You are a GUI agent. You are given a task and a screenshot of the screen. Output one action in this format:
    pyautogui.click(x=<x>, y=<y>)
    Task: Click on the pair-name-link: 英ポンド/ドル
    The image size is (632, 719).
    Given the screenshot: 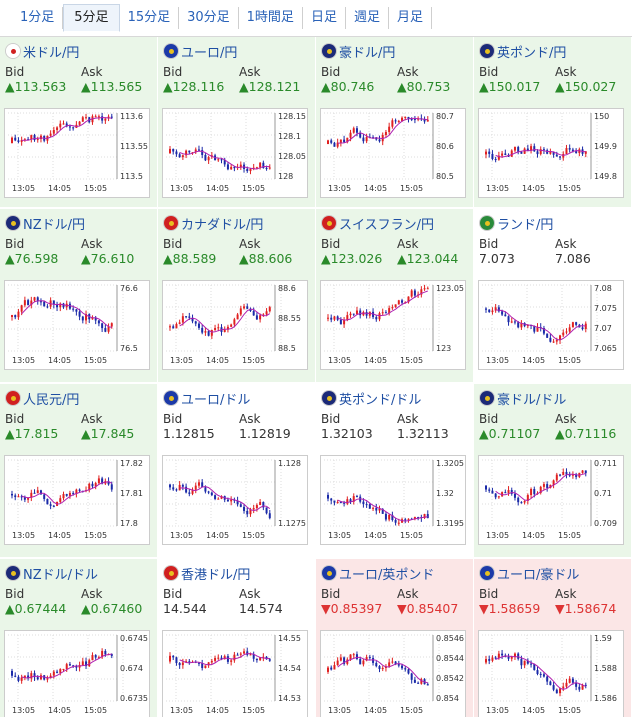 What is the action you would take?
    pyautogui.click(x=380, y=400)
    